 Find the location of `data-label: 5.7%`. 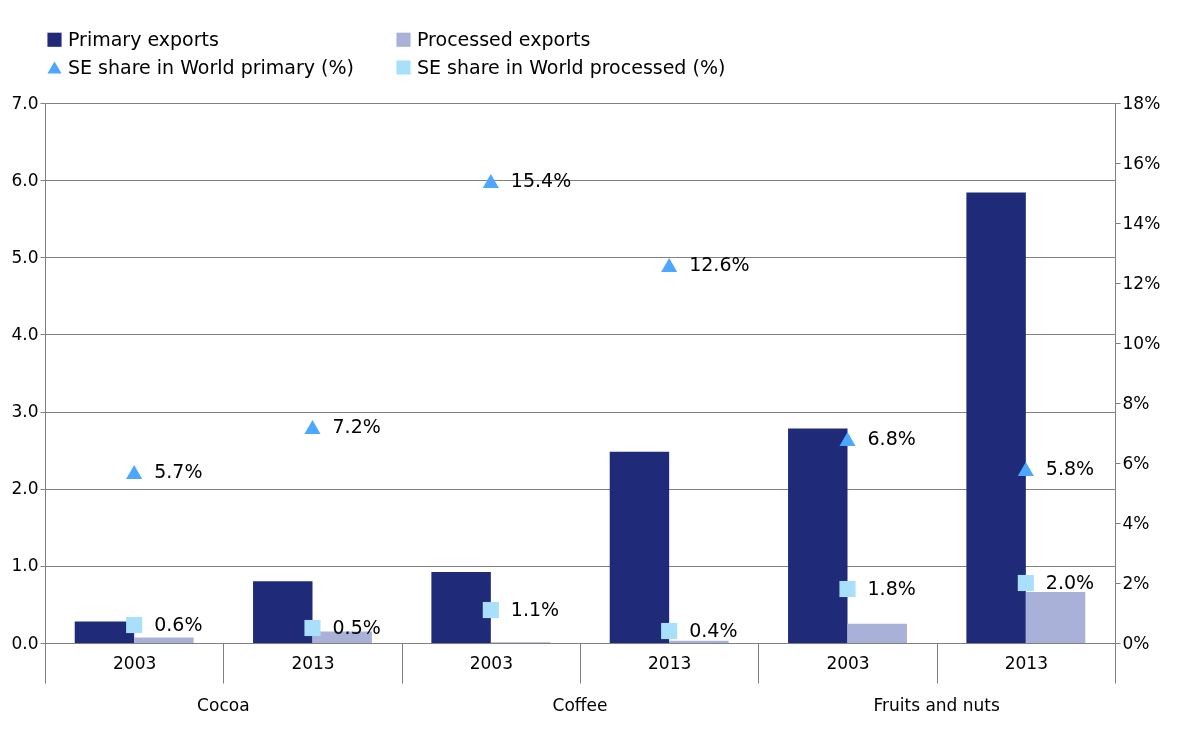

data-label: 5.7% is located at coordinates (178, 471).